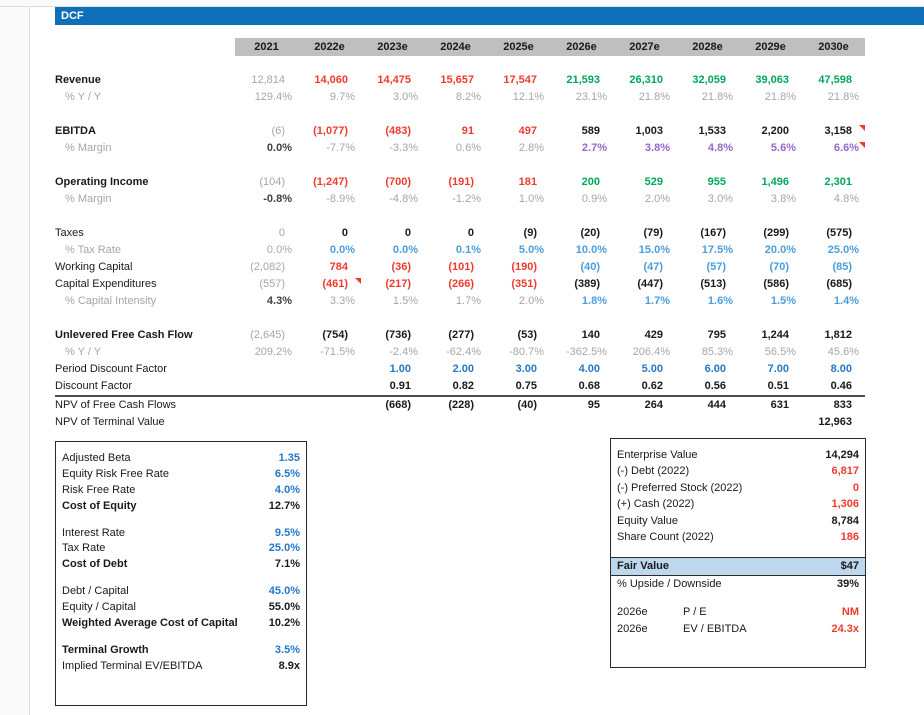 This screenshot has width=924, height=715. What do you see at coordinates (105, 649) in the screenshot?
I see `wacc-label-terminal-growth: Terminal Growth` at bounding box center [105, 649].